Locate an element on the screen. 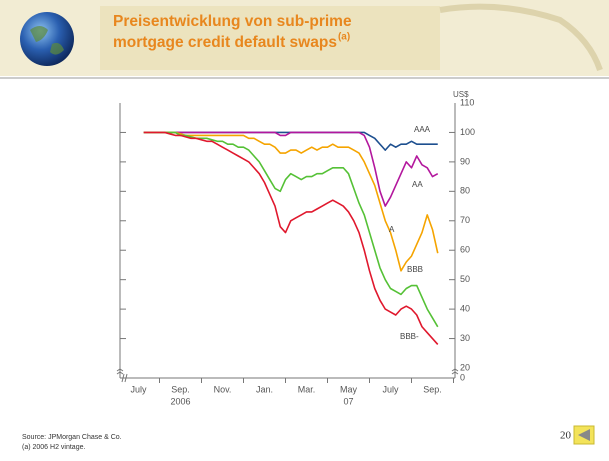 This screenshot has height=461, width=609. series-label: A is located at coordinates (392, 229).